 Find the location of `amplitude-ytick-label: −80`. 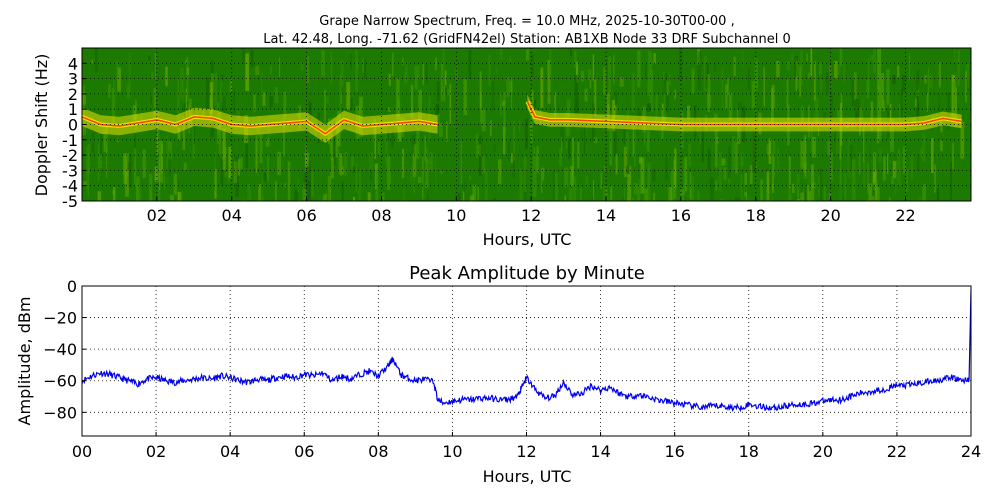

amplitude-ytick-label: −80 is located at coordinates (60, 412).